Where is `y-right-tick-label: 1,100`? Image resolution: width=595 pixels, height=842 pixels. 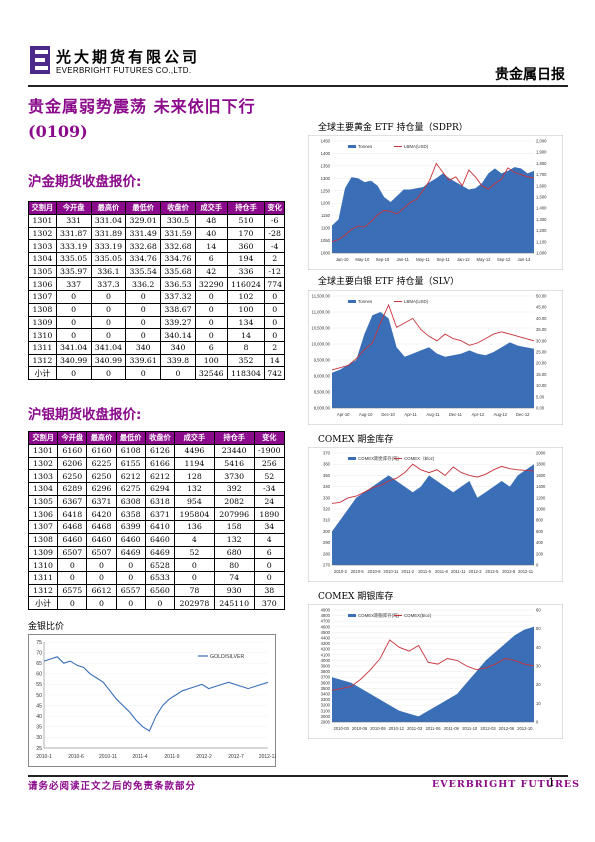
y-right-tick-label: 1,100 is located at coordinates (541, 241).